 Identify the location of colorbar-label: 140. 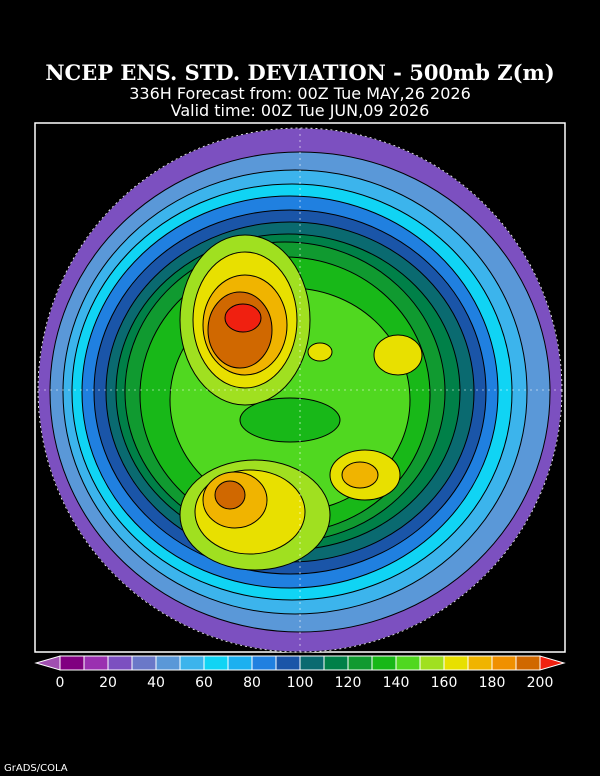
(396, 683).